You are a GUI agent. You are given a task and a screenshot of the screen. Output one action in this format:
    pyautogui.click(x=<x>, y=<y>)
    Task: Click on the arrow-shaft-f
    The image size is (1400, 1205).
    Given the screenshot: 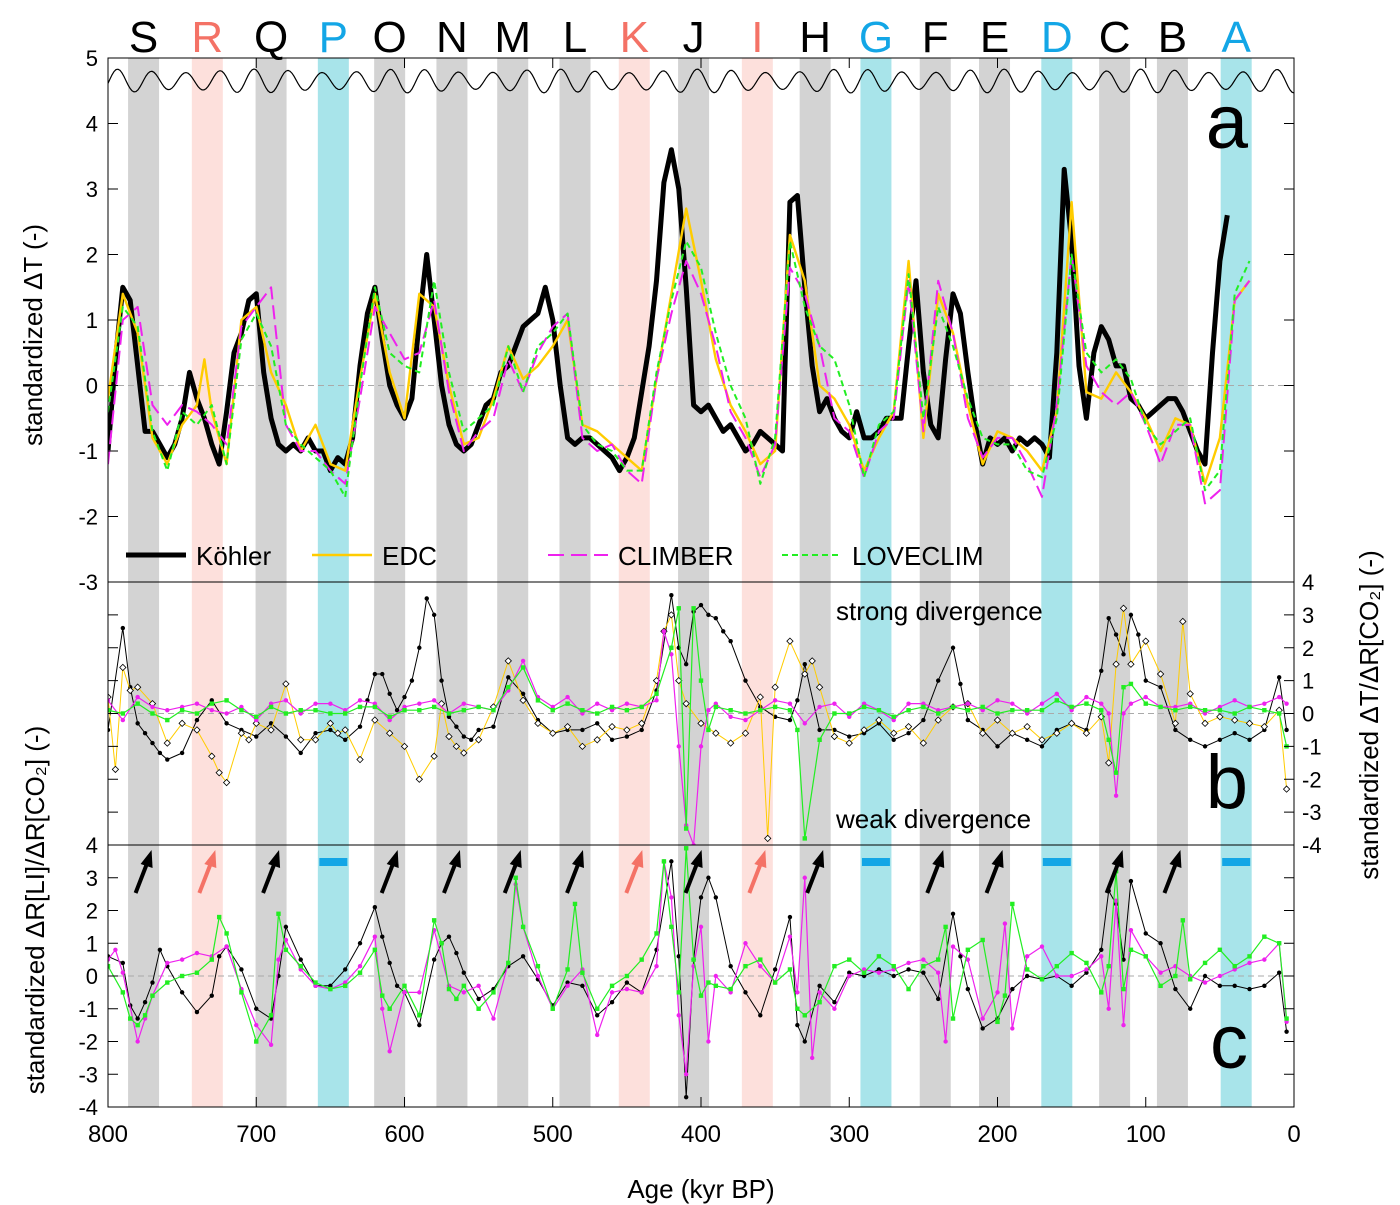 What is the action you would take?
    pyautogui.click(x=933, y=877)
    